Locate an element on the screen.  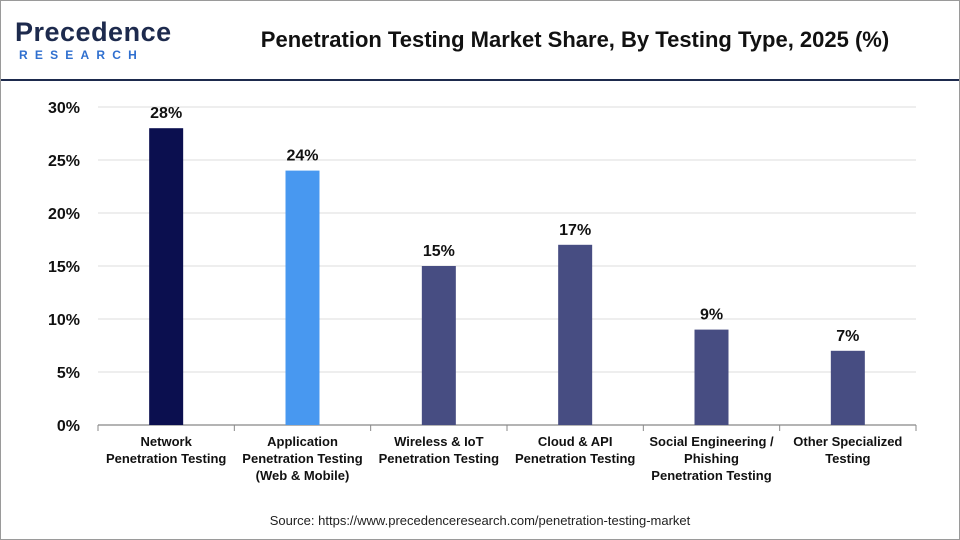
data-label: 15% is located at coordinates (439, 251).